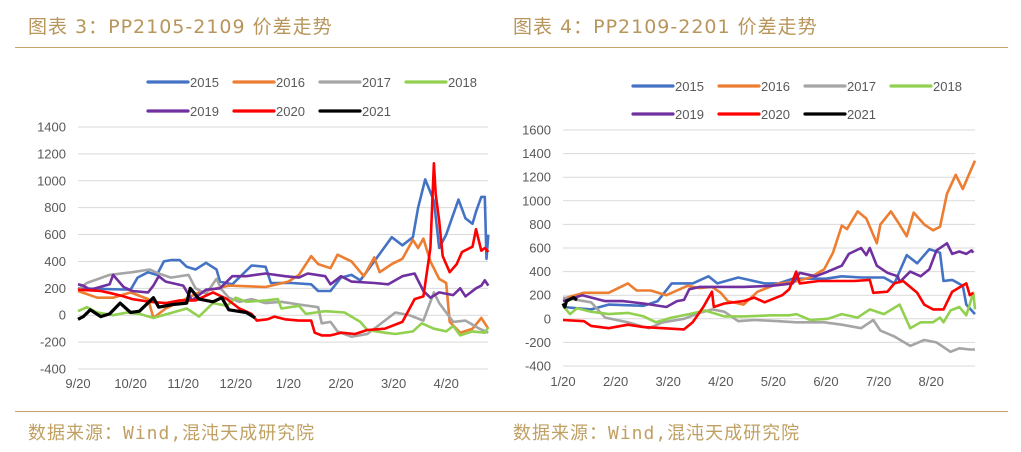 The height and width of the screenshot is (452, 1021). I want to click on y-tick-label: 1600, so click(536, 130).